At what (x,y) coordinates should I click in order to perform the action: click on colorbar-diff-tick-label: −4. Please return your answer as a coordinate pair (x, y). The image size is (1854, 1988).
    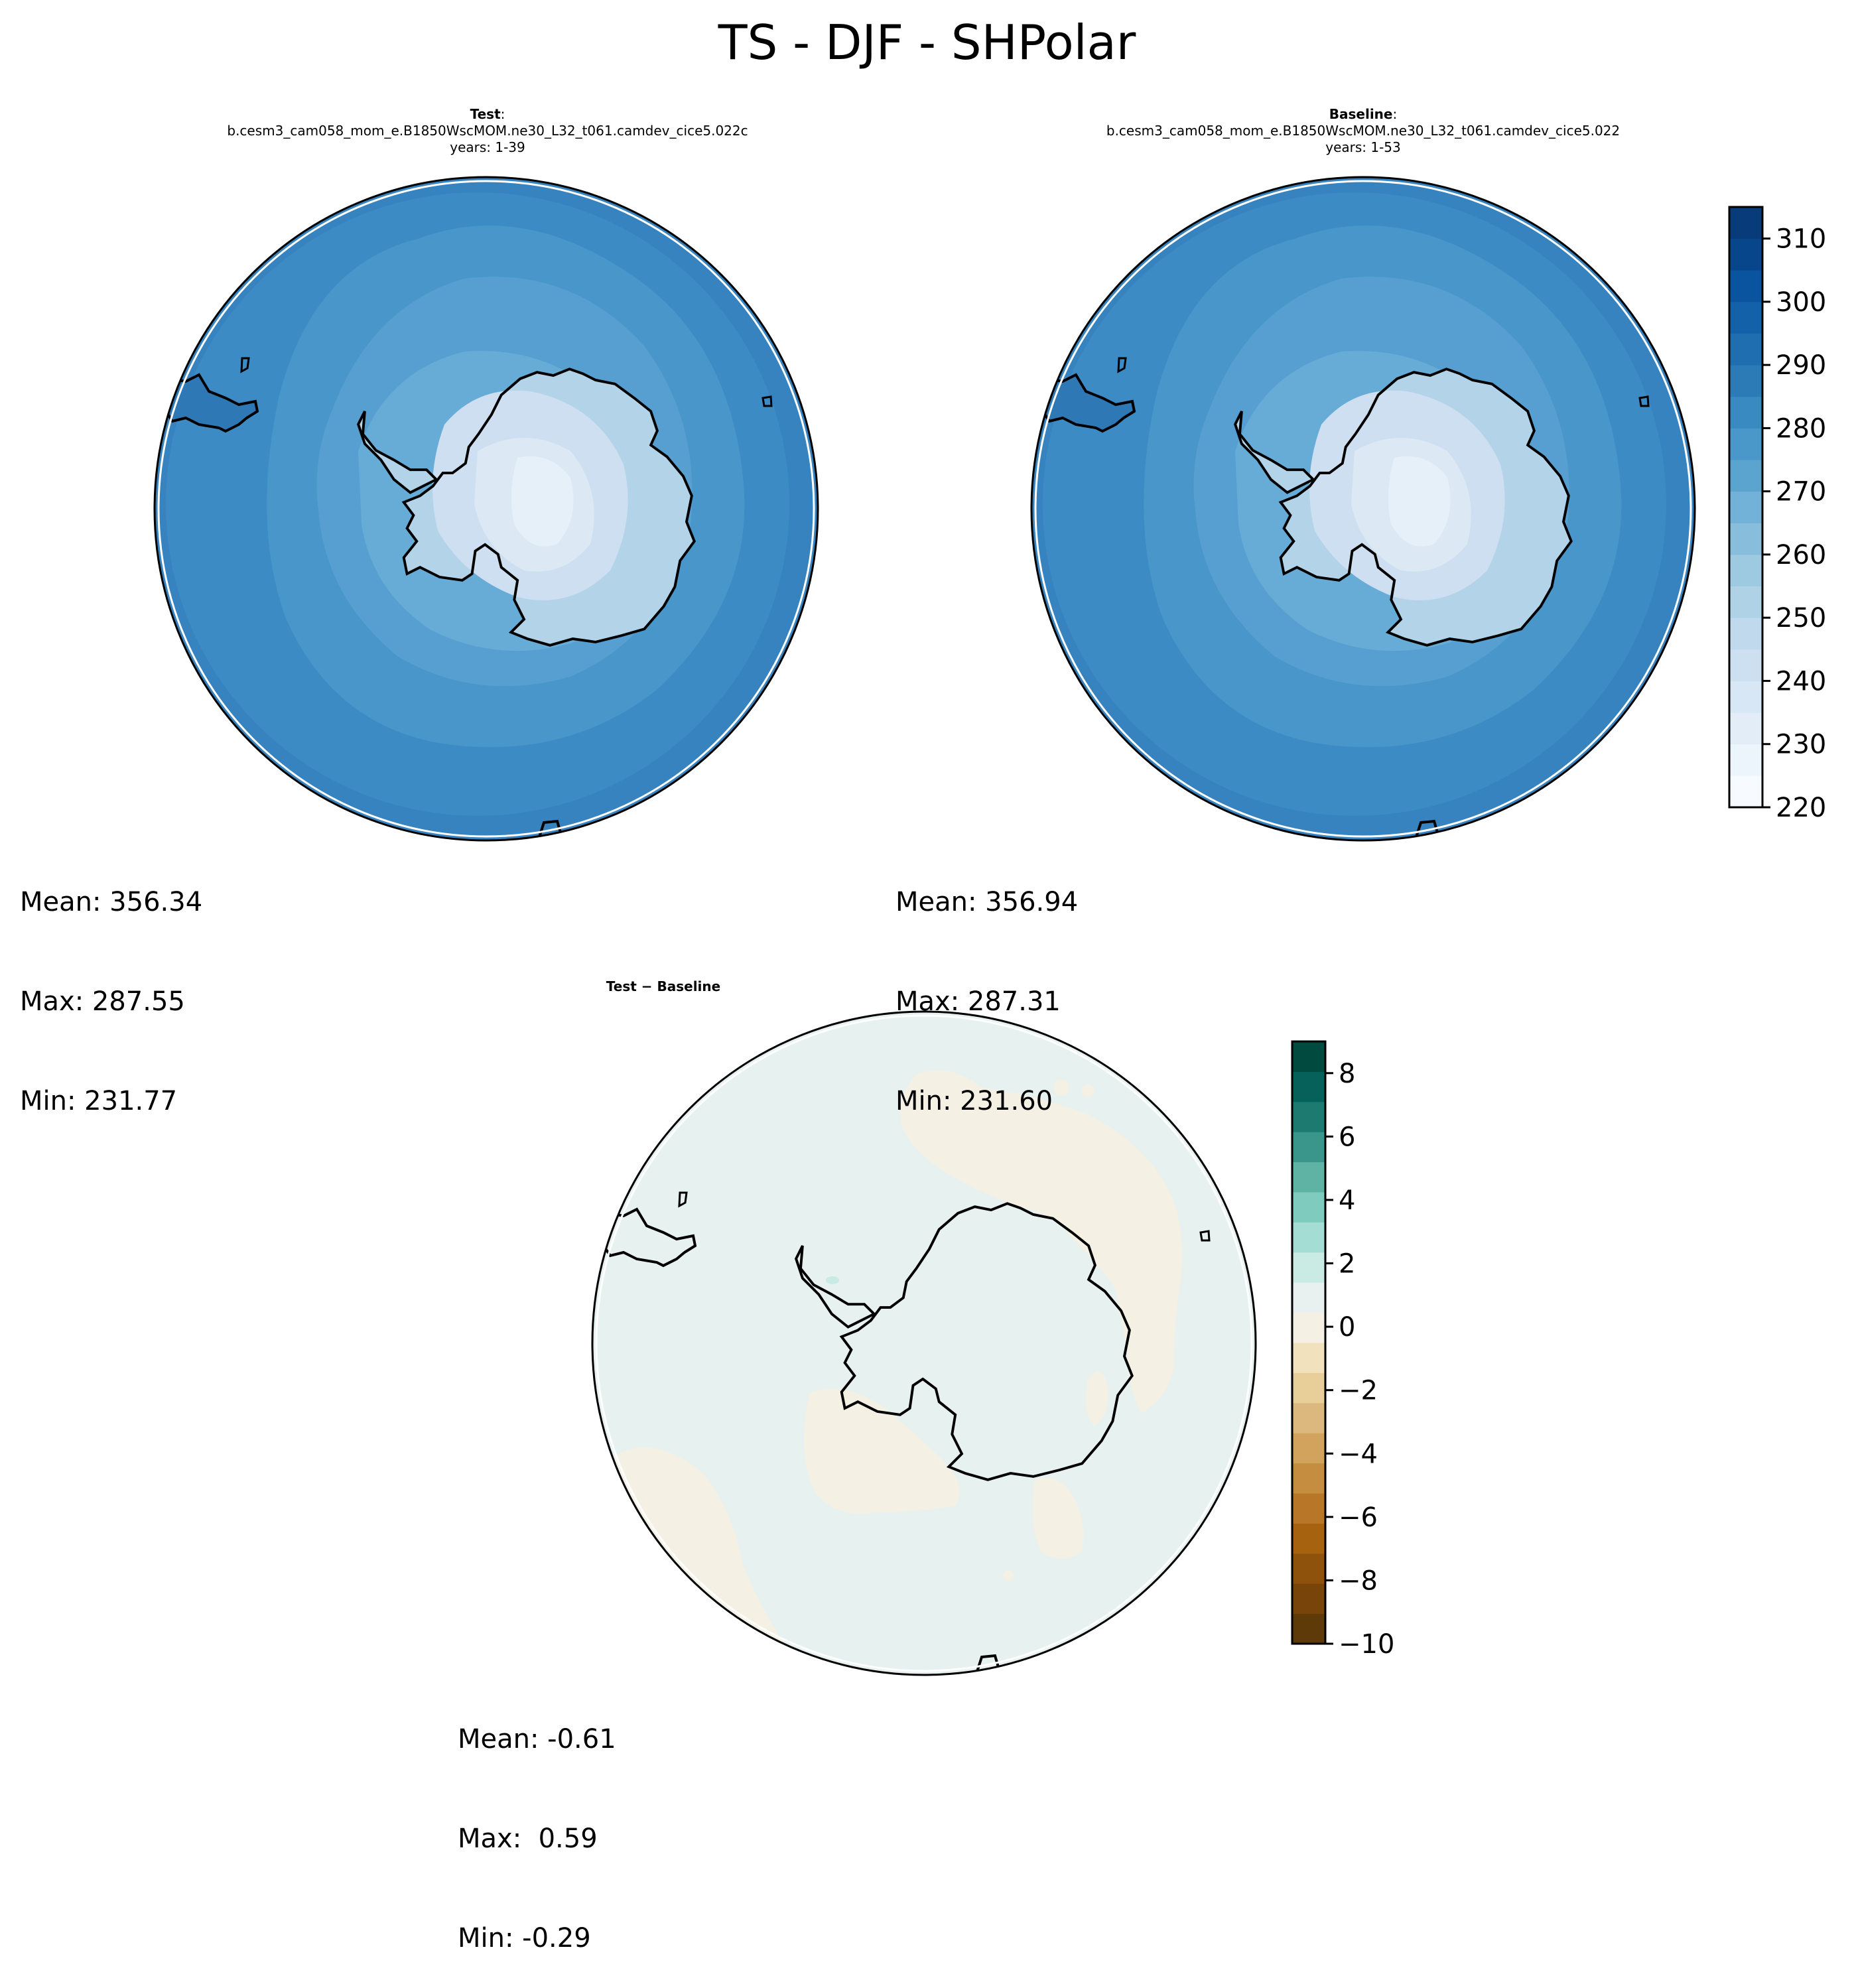
    Looking at the image, I should click on (1358, 1454).